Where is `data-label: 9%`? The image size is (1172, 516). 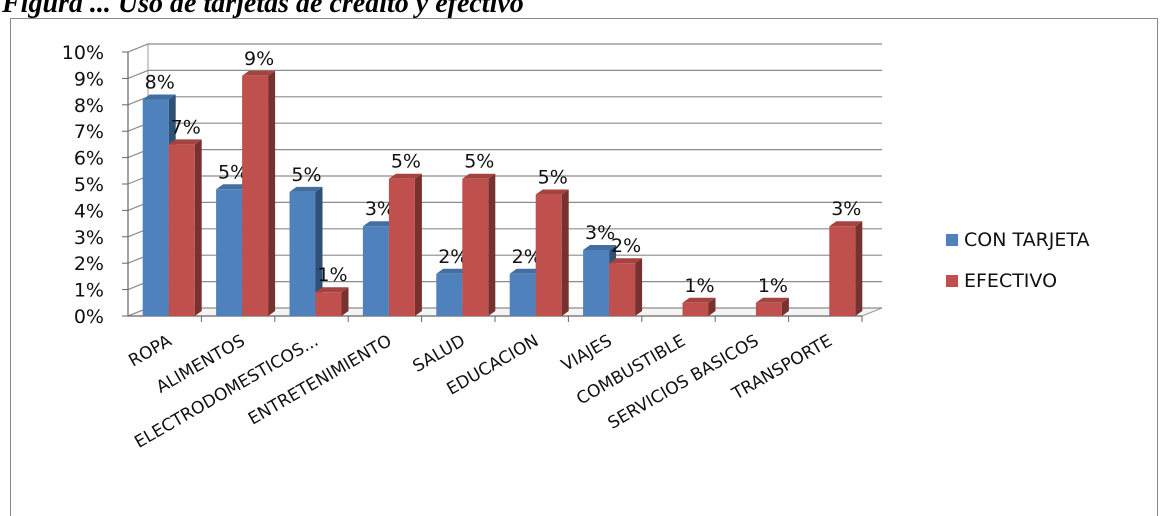
data-label: 9% is located at coordinates (259, 59).